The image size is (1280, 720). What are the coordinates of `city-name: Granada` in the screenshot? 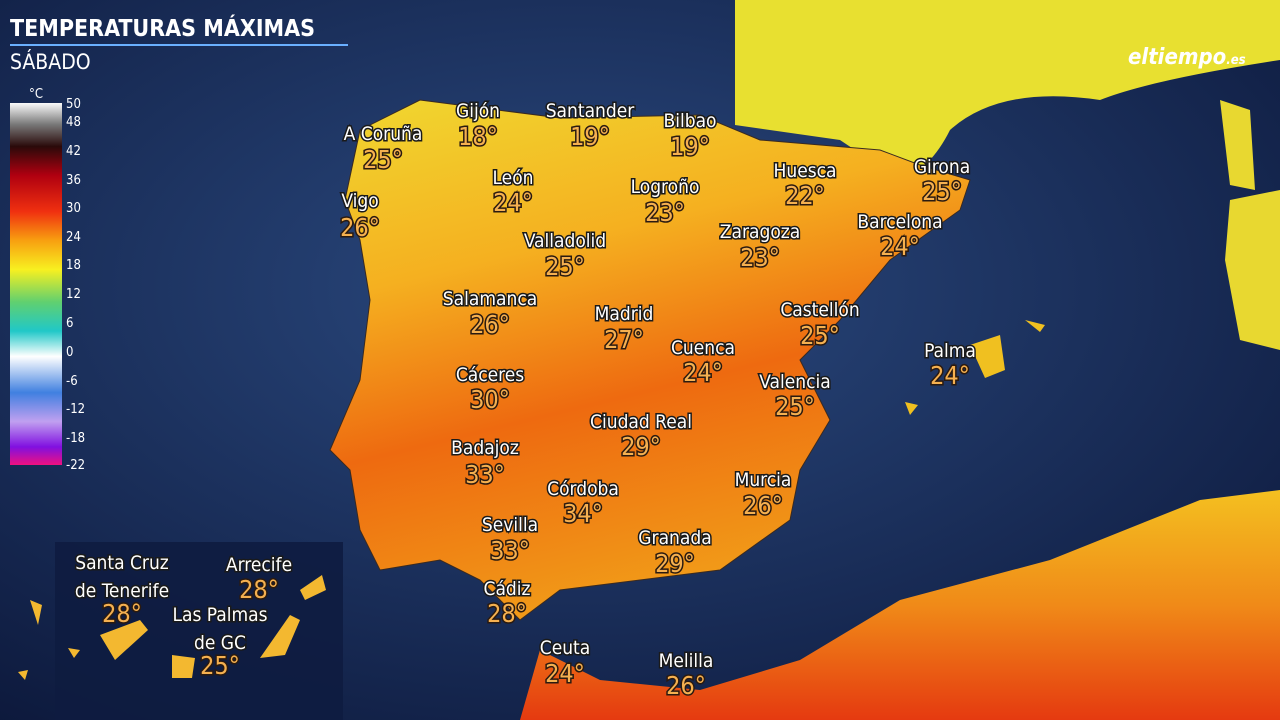 It's located at (674, 538).